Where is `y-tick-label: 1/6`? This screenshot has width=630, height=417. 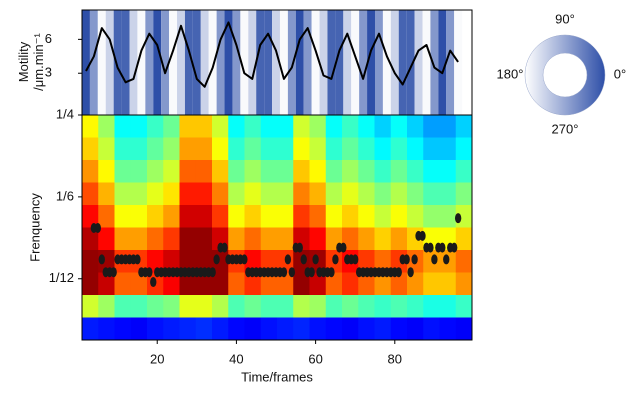
y-tick-label: 1/6 is located at coordinates (65, 195).